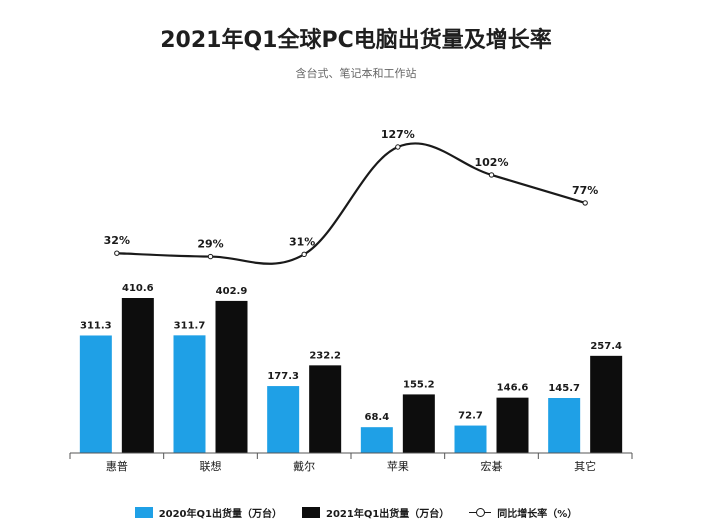 This screenshot has width=712, height=531. Describe the element at coordinates (564, 388) in the screenshot. I see `bar-label-2020: 145.7` at that location.